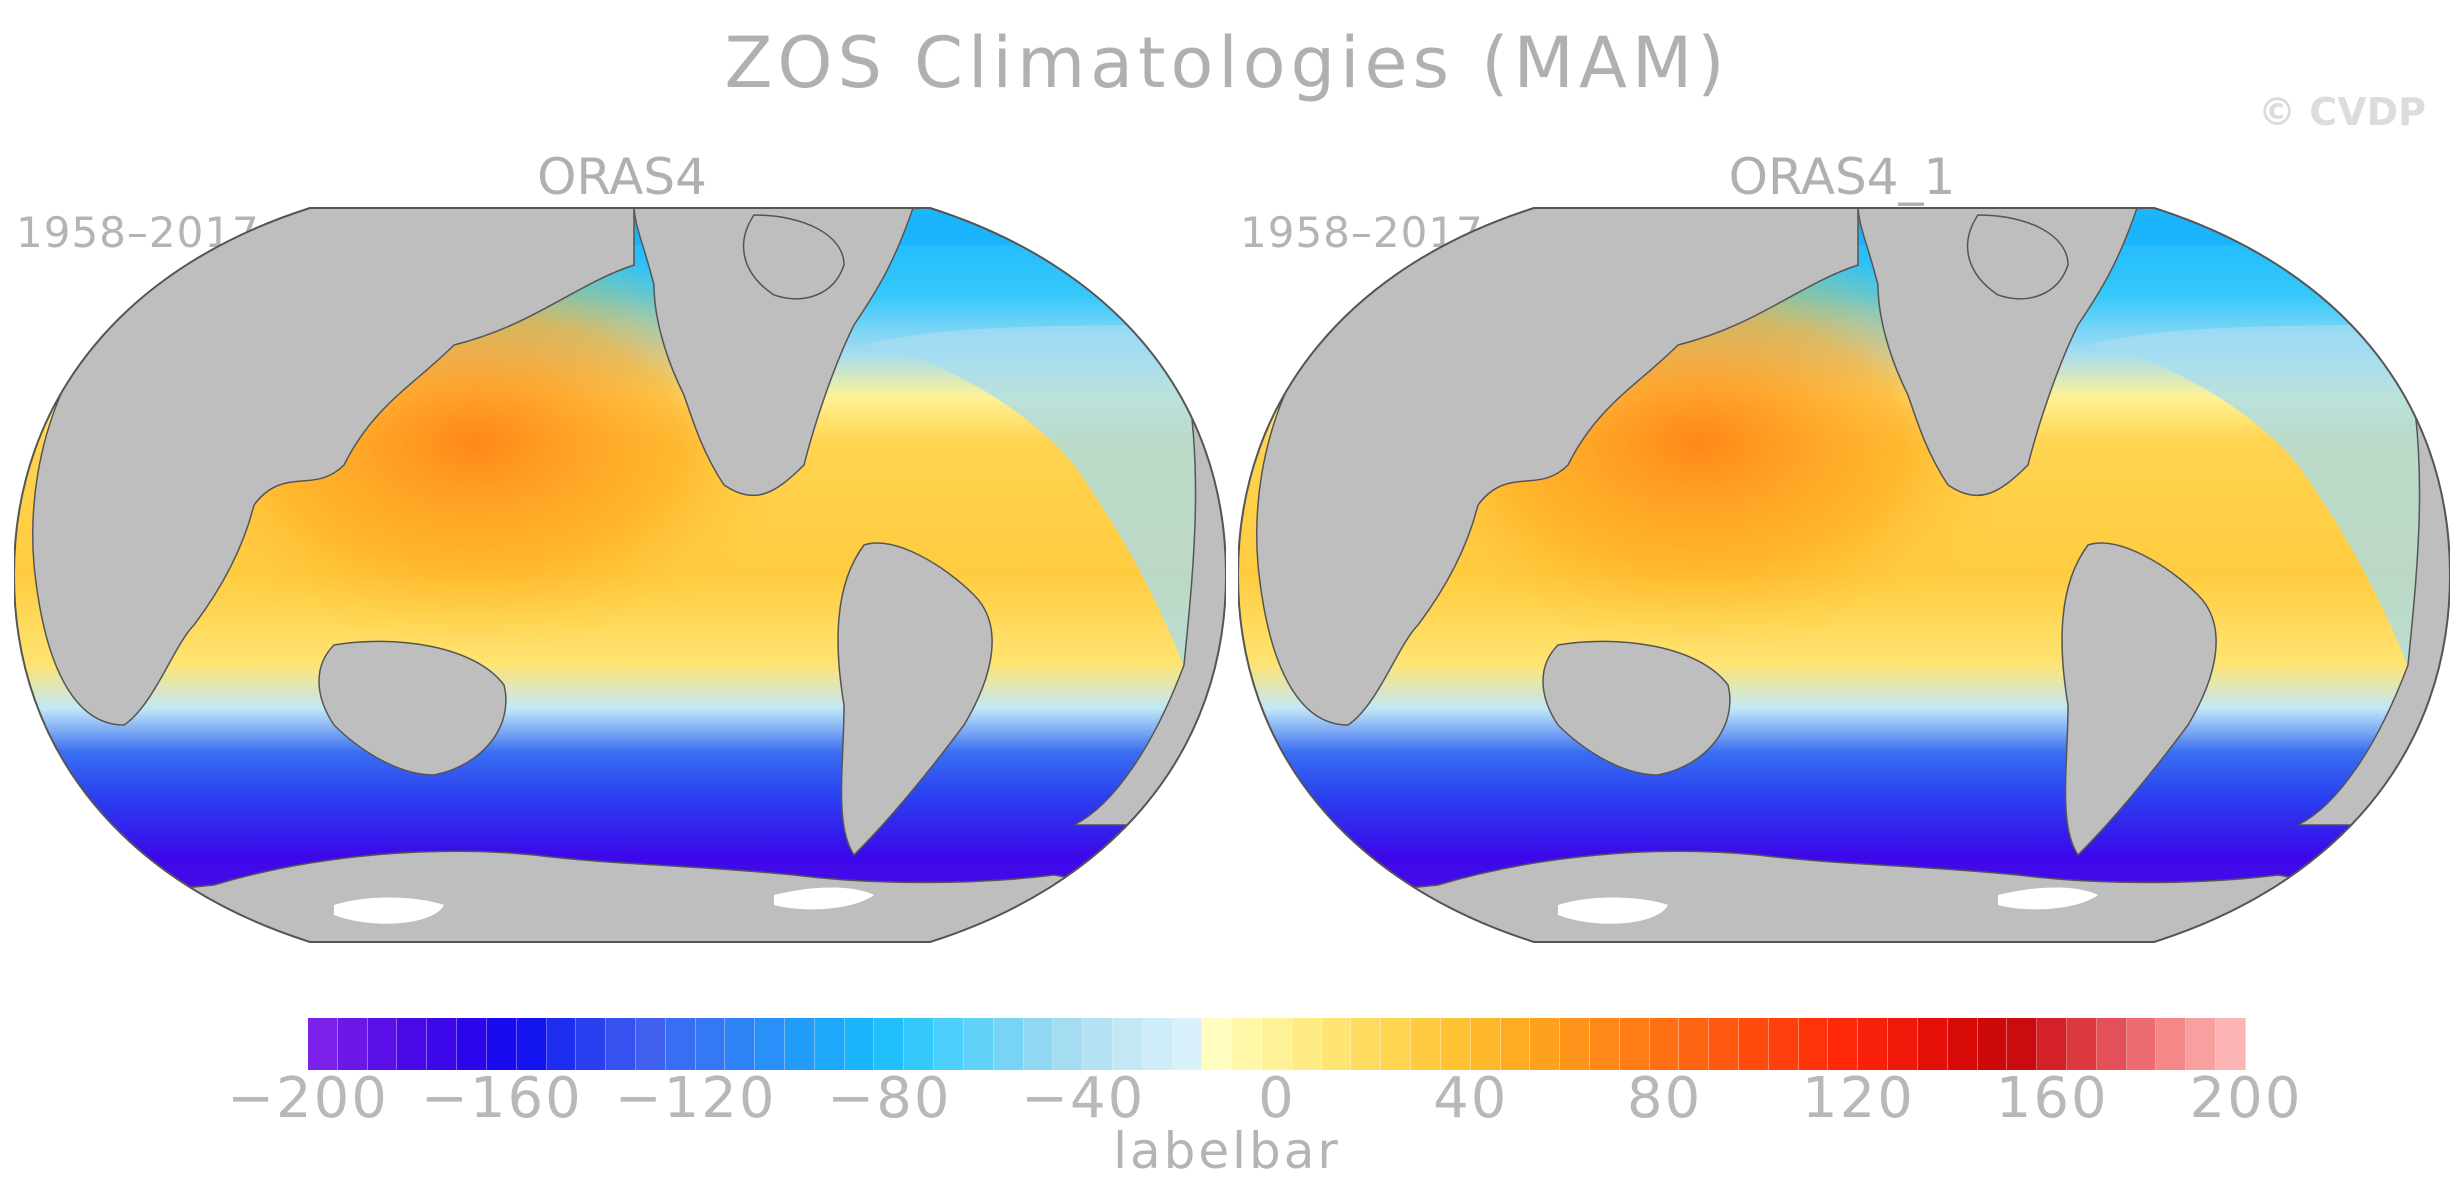 Image resolution: width=2454 pixels, height=1201 pixels. Describe the element at coordinates (1083, 1098) in the screenshot. I see `colorbar-tick-label: −40` at that location.